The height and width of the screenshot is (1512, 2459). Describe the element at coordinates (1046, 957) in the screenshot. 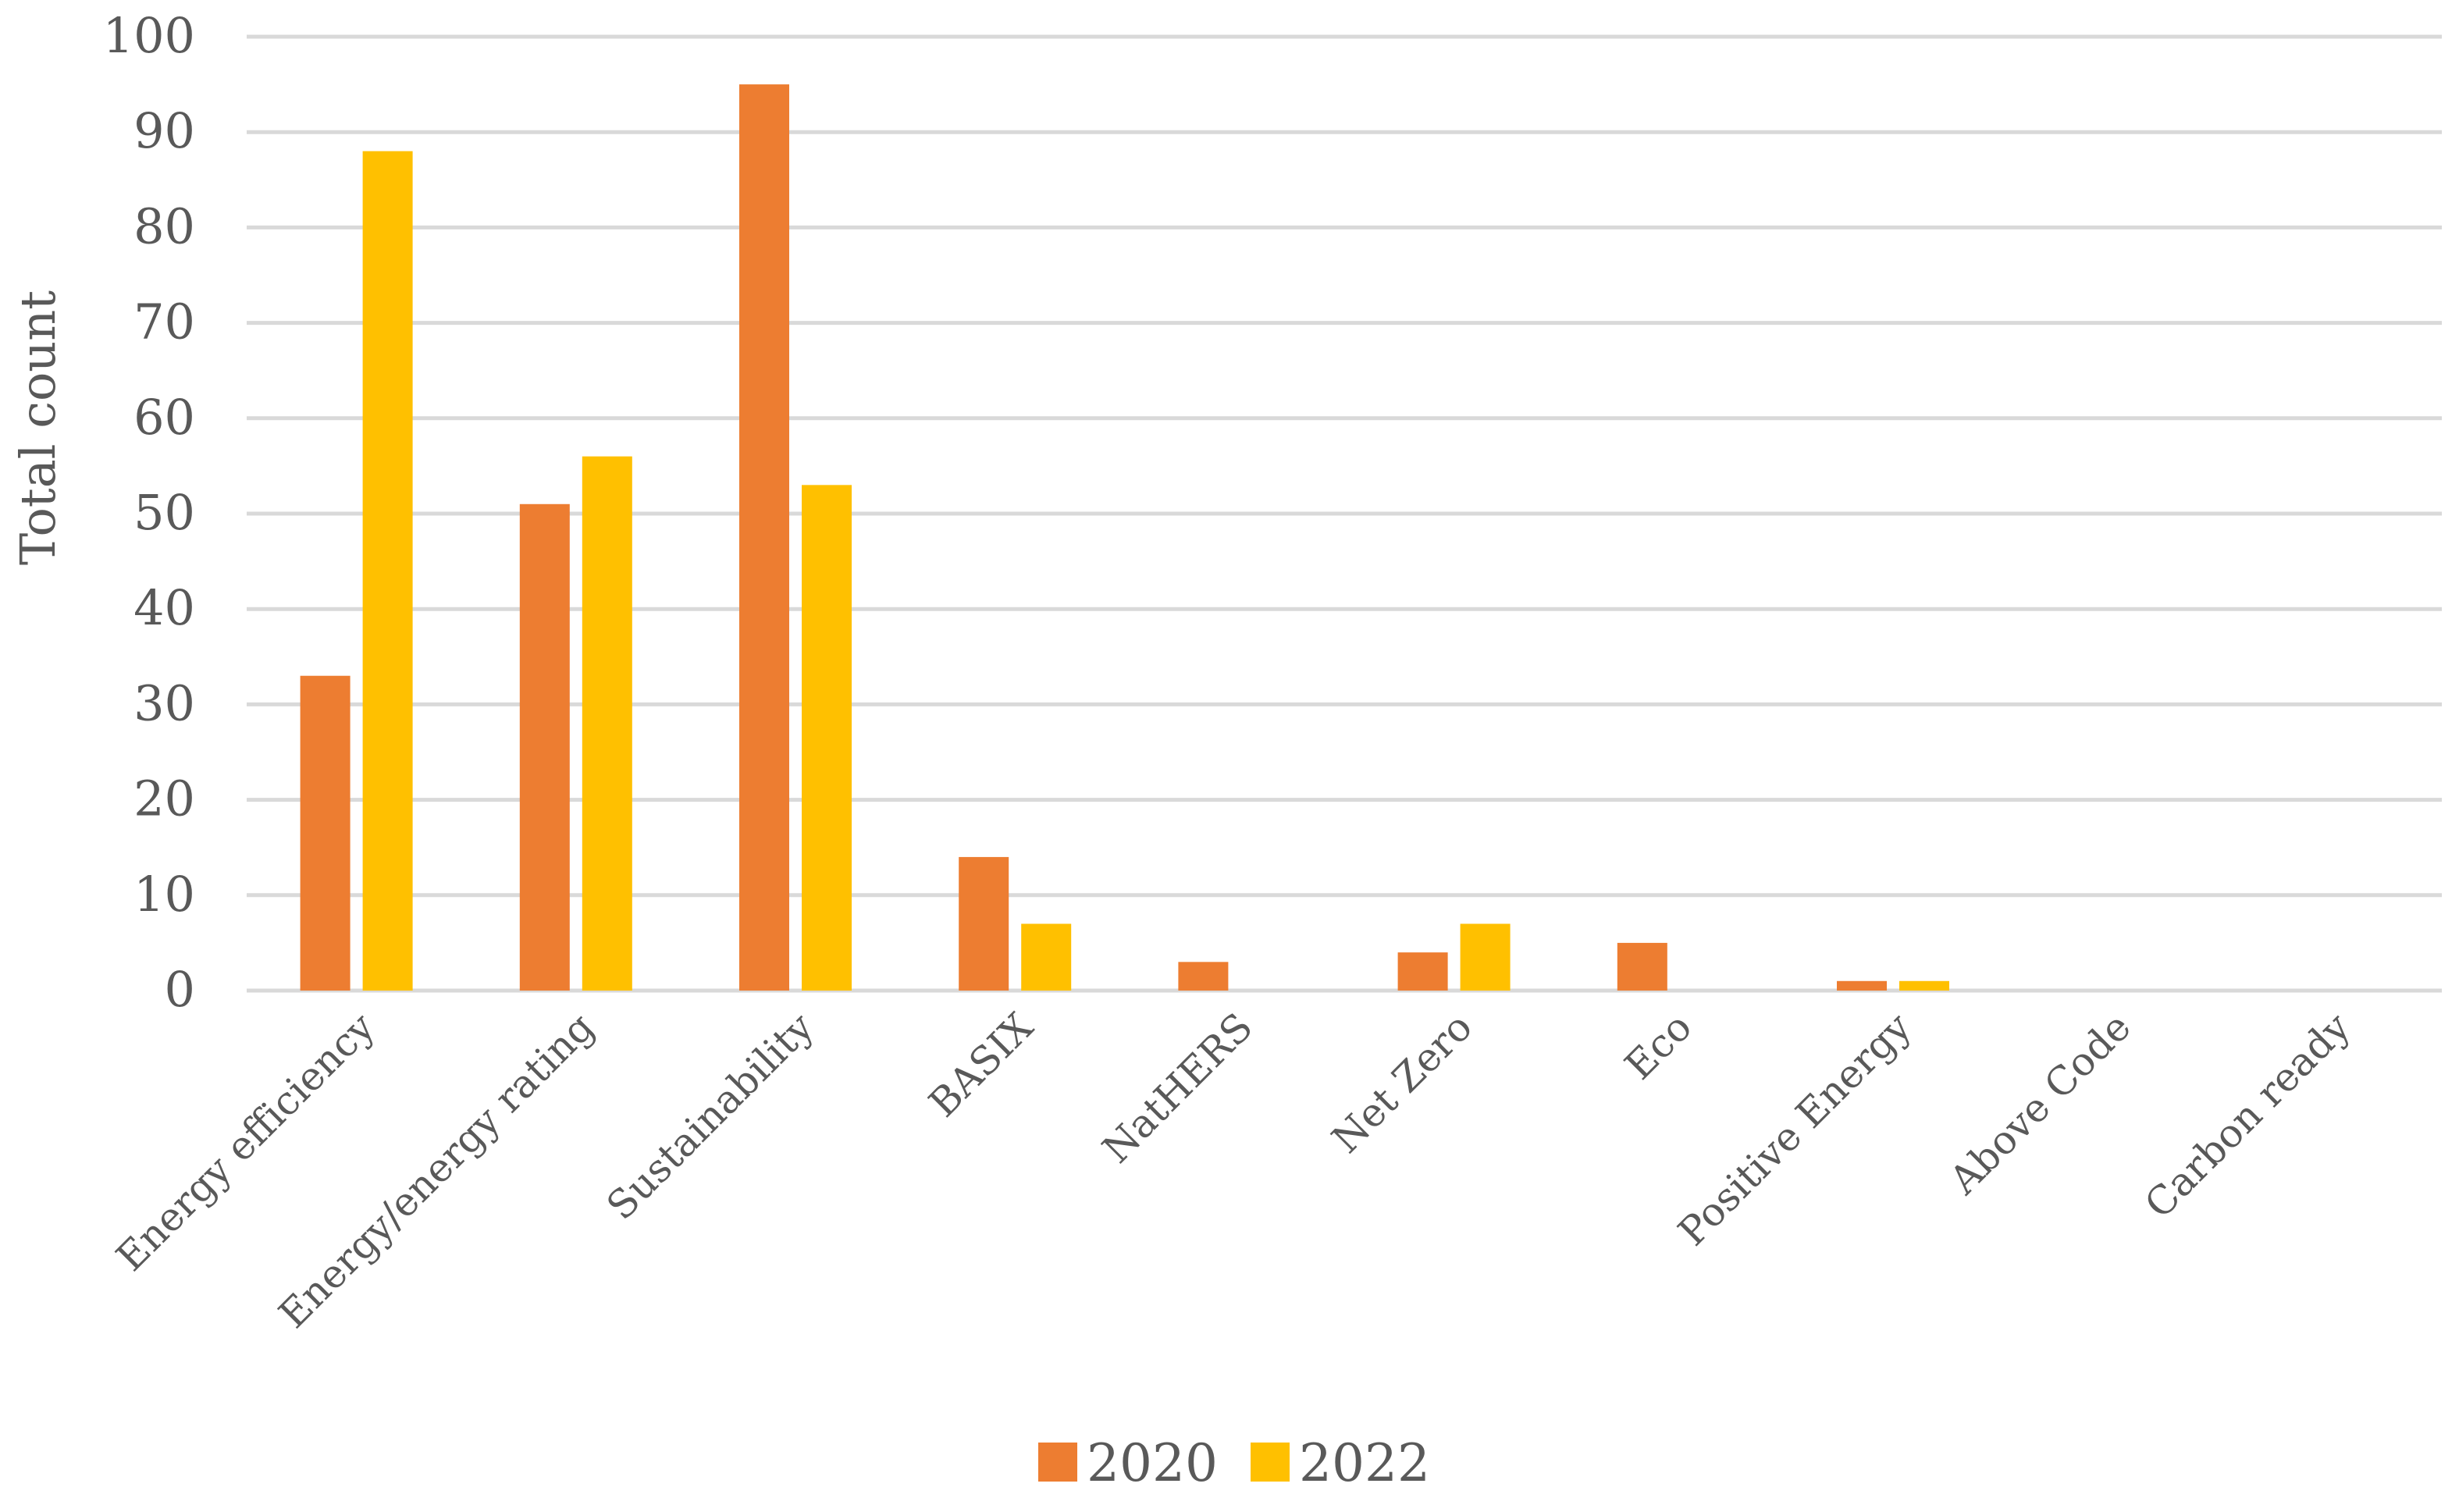

I see `bar-2022-basix` at that location.